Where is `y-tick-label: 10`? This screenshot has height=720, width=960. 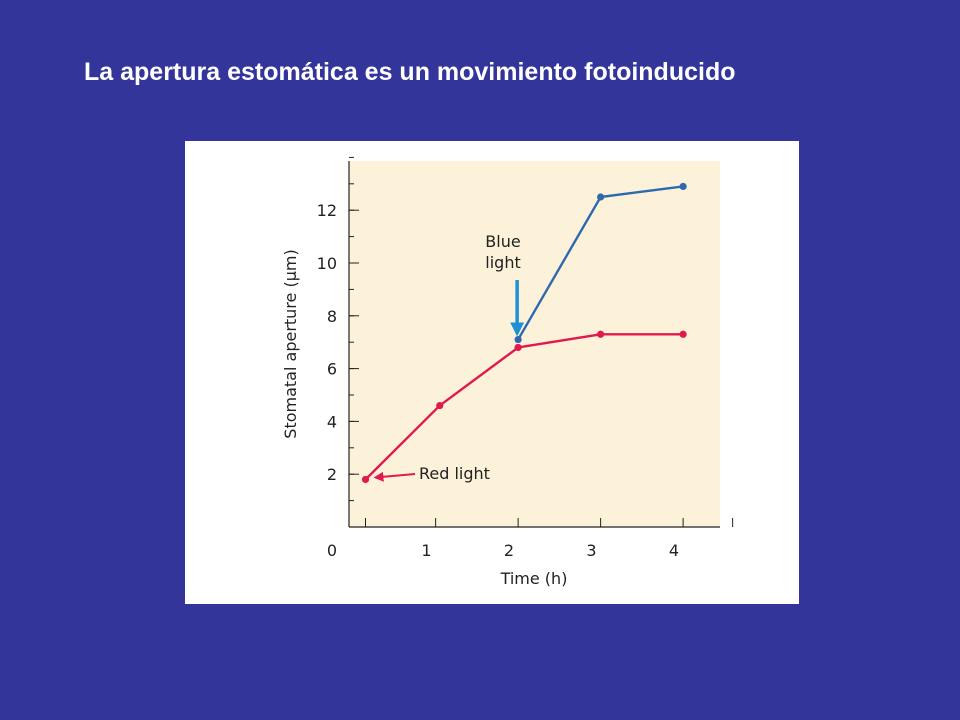 y-tick-label: 10 is located at coordinates (327, 263).